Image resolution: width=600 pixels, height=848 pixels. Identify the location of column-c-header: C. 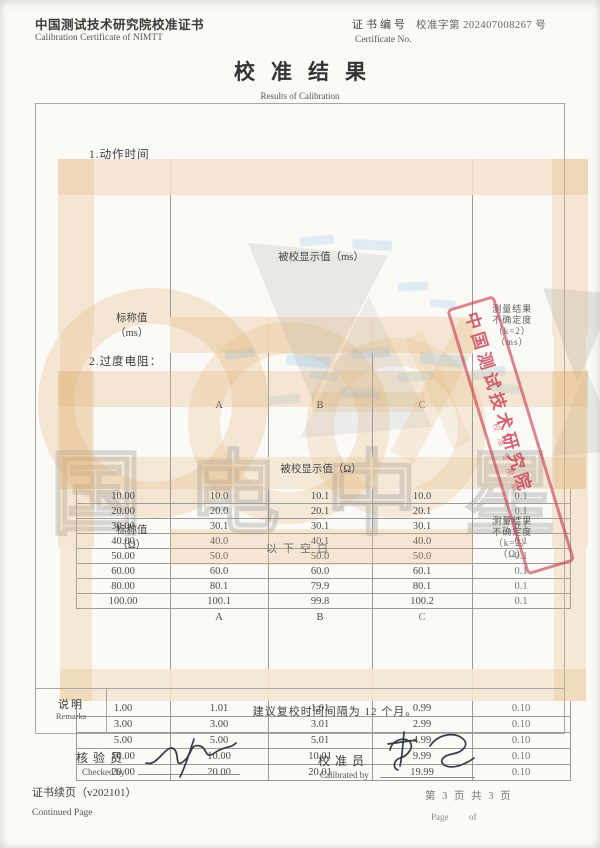
(422, 616).